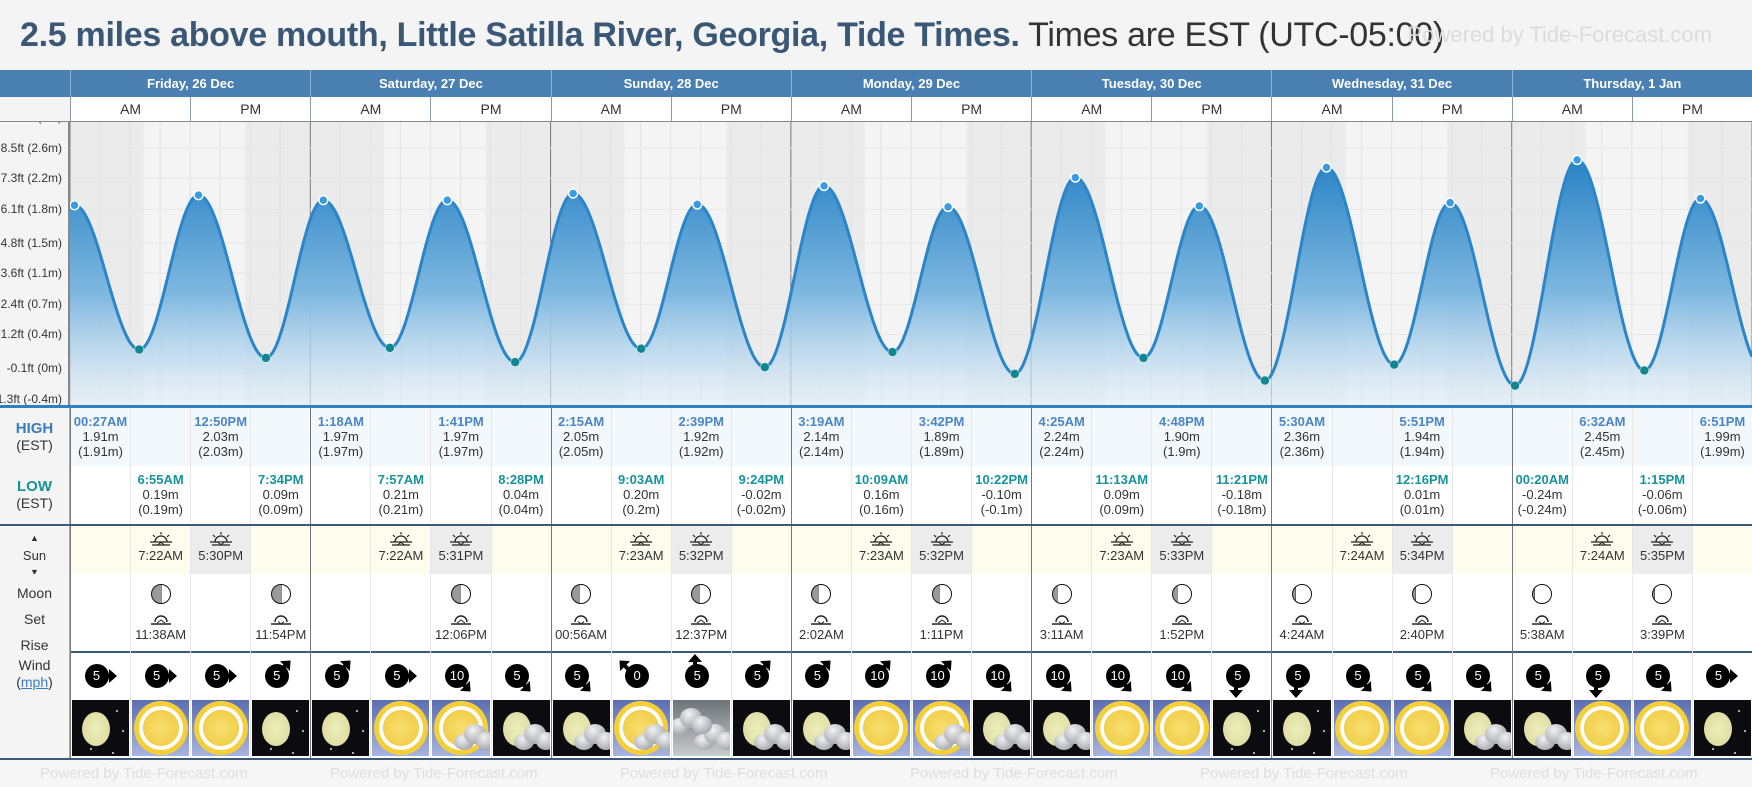 The image size is (1752, 787). What do you see at coordinates (190, 83) in the screenshot?
I see `day-header: Friday, 26 Dec` at bounding box center [190, 83].